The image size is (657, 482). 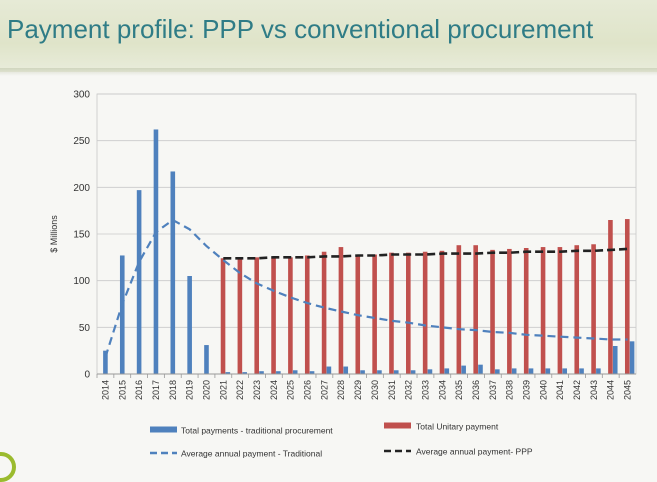 I want to click on line-average-ppp, so click(x=425, y=253).